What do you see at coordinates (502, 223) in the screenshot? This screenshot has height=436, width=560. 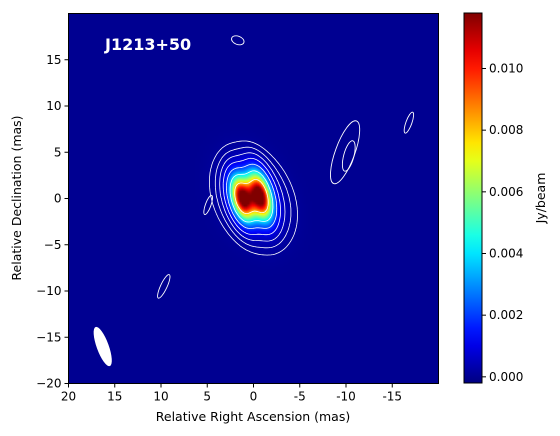 I see `colorbar-ticks: 0.000 0.002 0.004 0.006 0.008 0.010` at bounding box center [502, 223].